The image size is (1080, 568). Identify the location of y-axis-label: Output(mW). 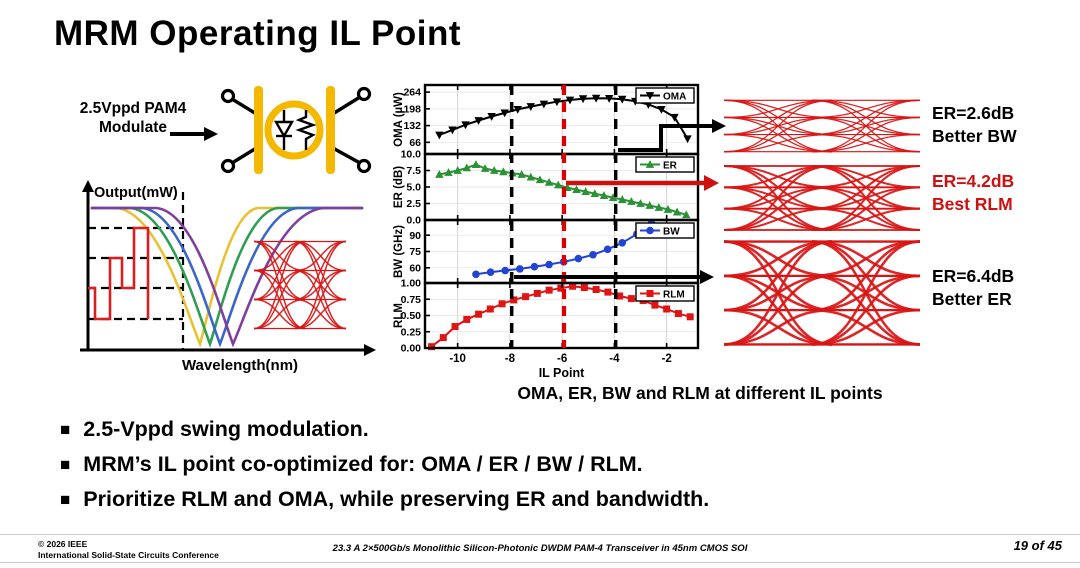
(136, 193).